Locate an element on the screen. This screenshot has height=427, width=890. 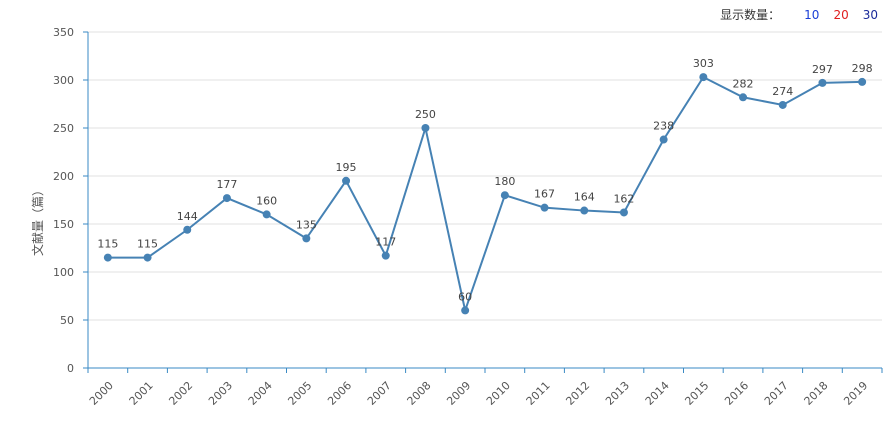
data-label: 282 is located at coordinates (743, 83).